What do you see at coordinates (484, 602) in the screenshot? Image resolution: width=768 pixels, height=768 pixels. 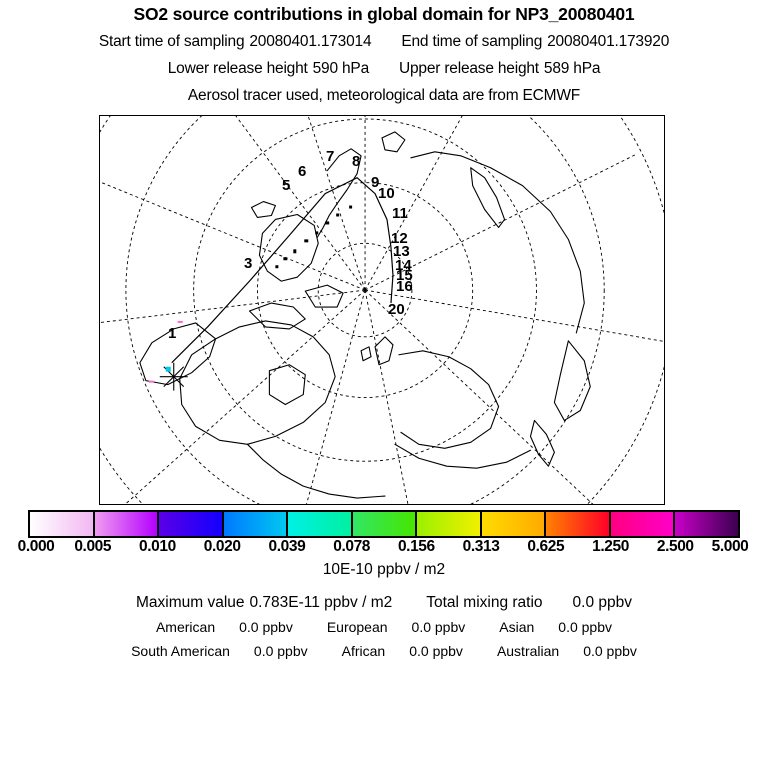 I see `total-mixing-label: Total mixing ratio` at bounding box center [484, 602].